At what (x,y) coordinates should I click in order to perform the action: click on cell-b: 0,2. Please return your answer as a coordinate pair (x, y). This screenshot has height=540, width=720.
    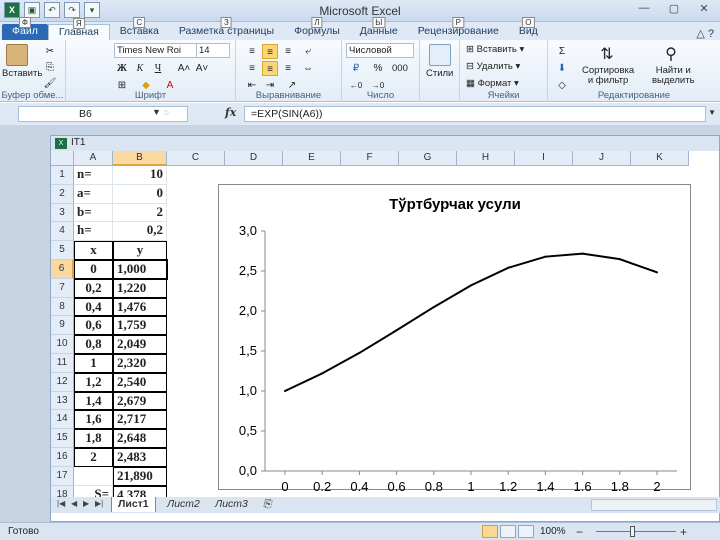
    Looking at the image, I should click on (140, 232).